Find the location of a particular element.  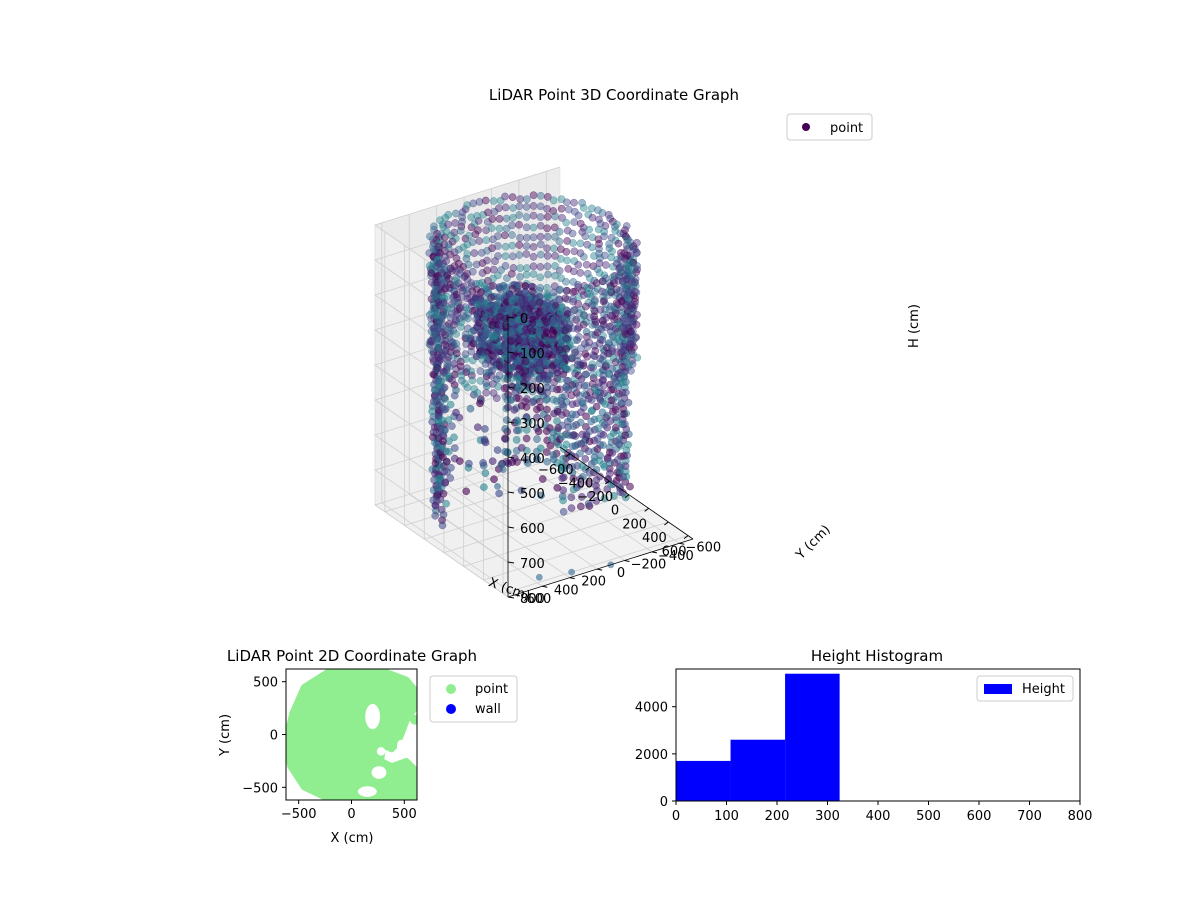

gridline-x-floor is located at coordinates (576, 551).